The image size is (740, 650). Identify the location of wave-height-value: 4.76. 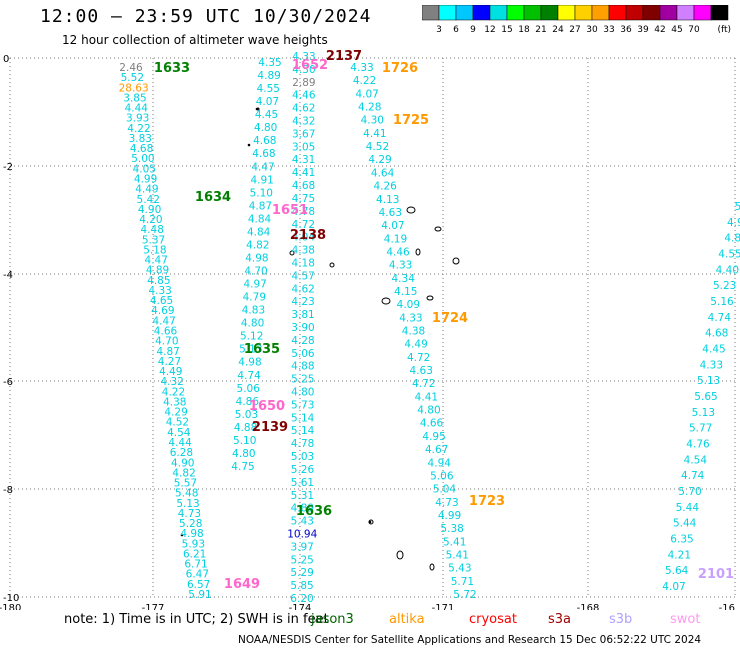
(698, 445).